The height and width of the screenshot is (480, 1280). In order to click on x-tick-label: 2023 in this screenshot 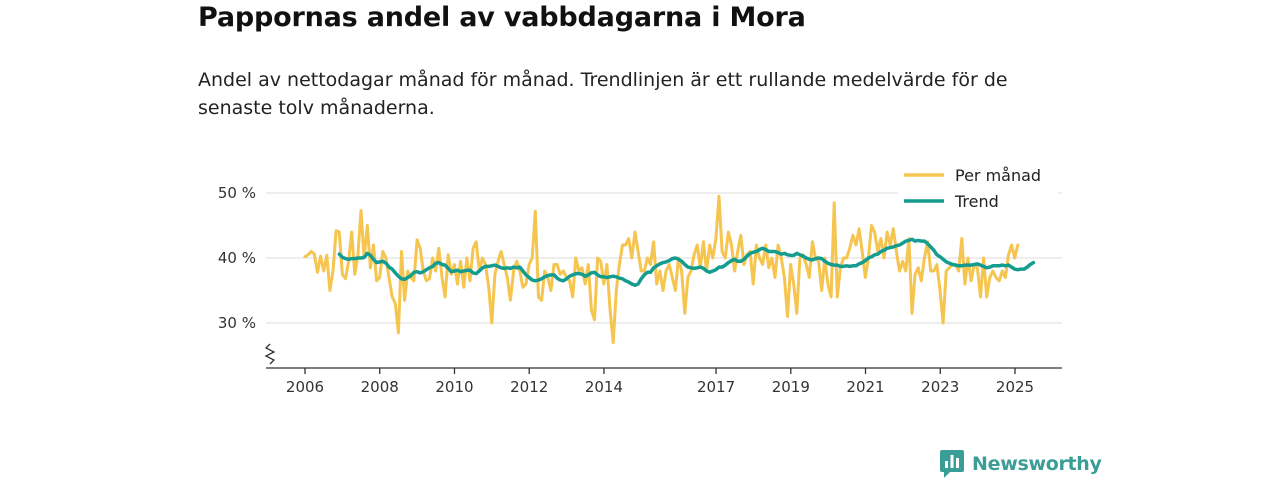, I will do `click(940, 387)`.